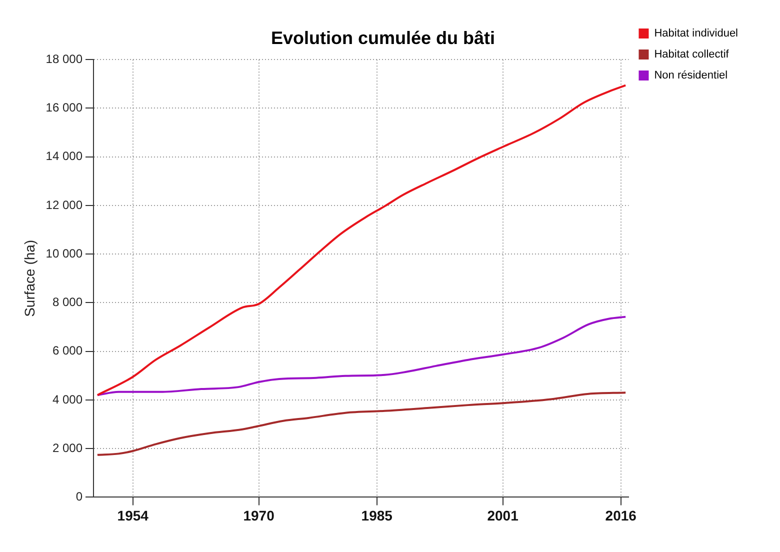 This screenshot has width=780, height=552. What do you see at coordinates (64, 156) in the screenshot?
I see `y-tick-label: 14 000` at bounding box center [64, 156].